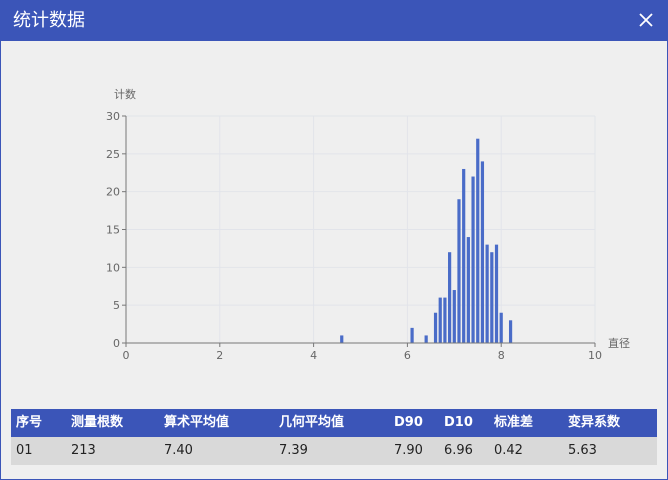  I want to click on dialog-titlebar: 统计数据, so click(334, 21).